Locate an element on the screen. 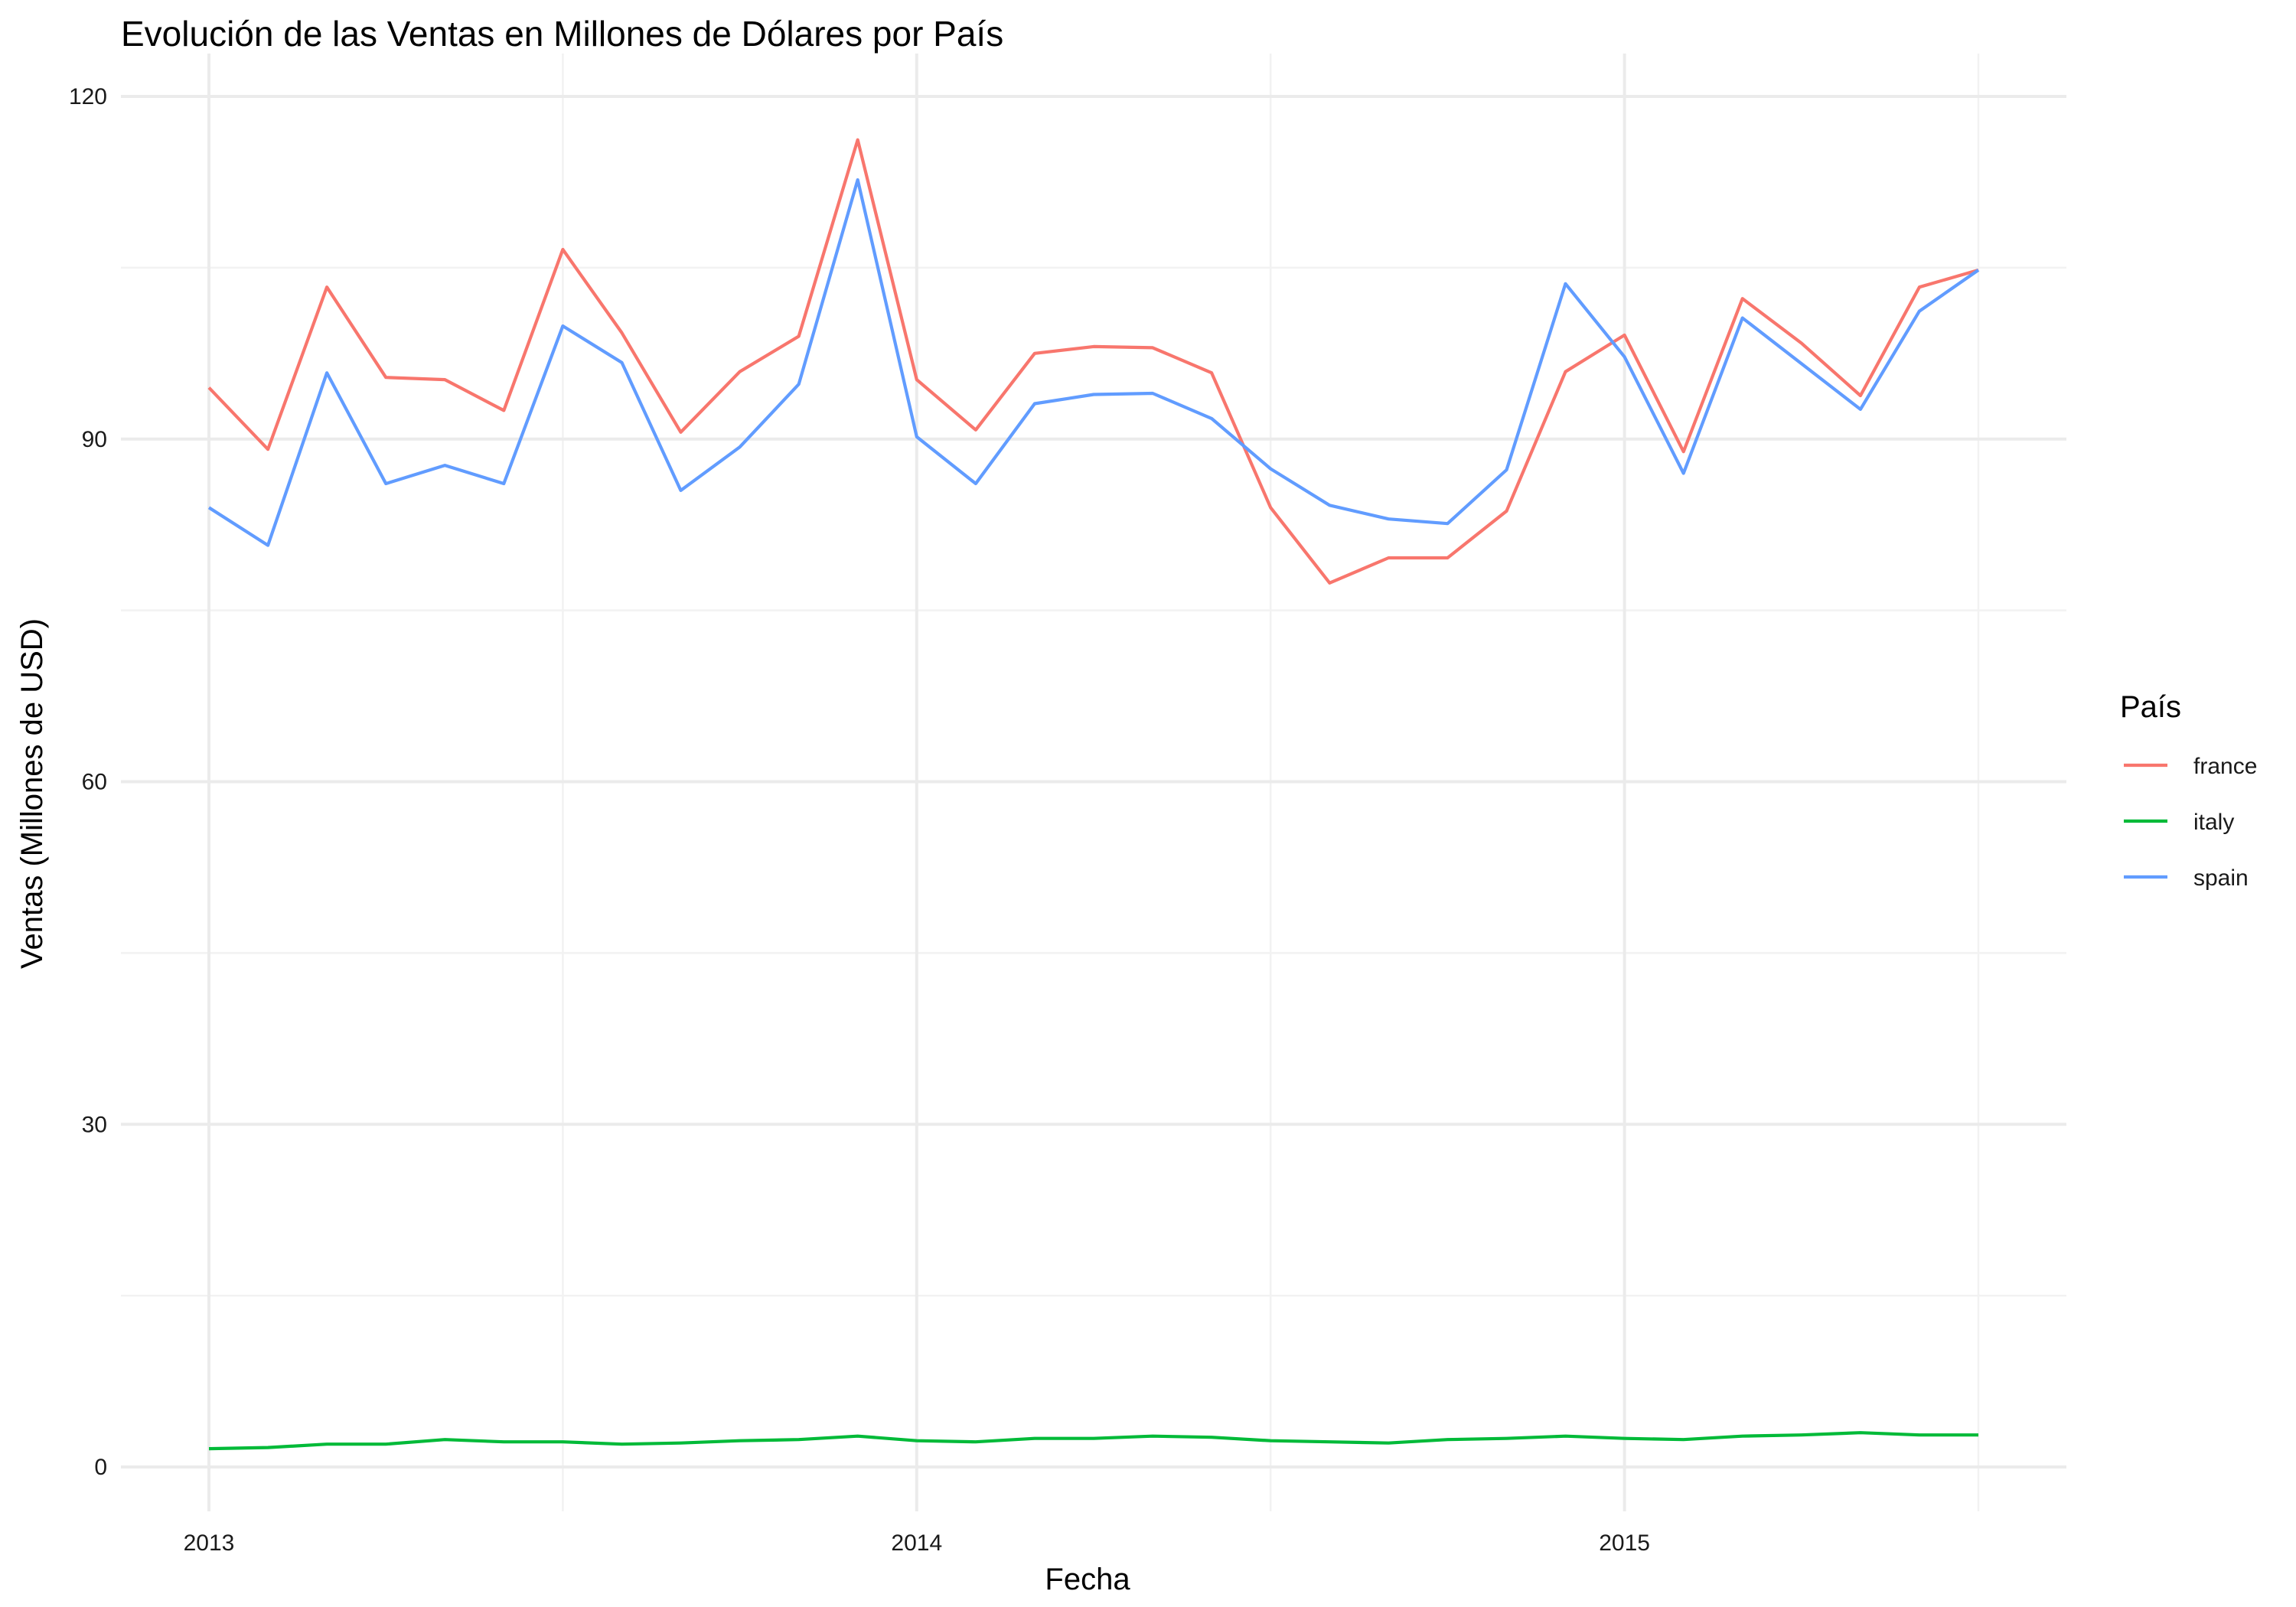 Image resolution: width=2296 pixels, height=1607 pixels. x-axis-ticks: 2013 2014 2015 is located at coordinates (917, 1543).